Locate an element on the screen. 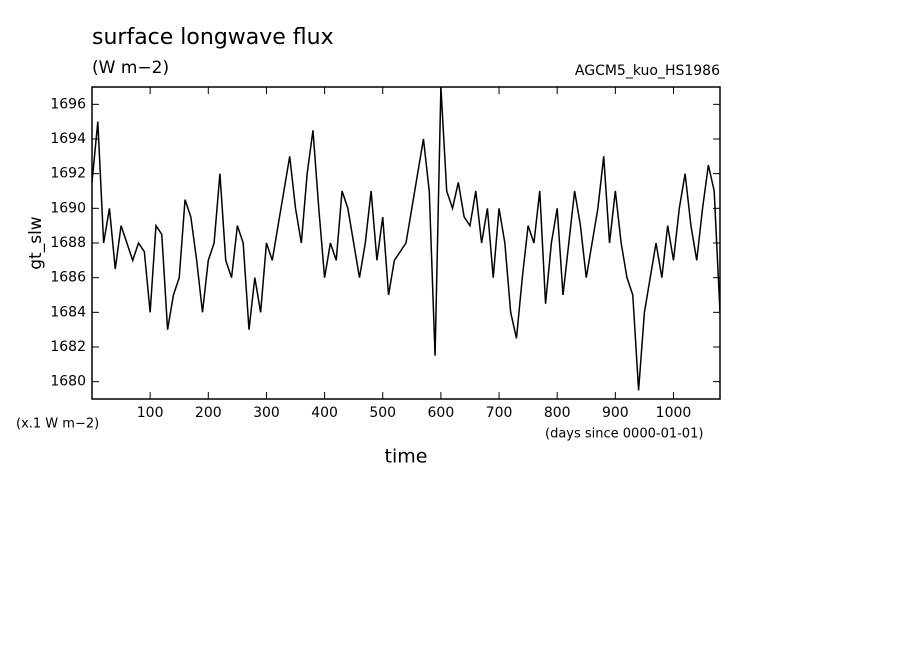  annotation: AGCM5_kuo_HS1986 is located at coordinates (647, 71).